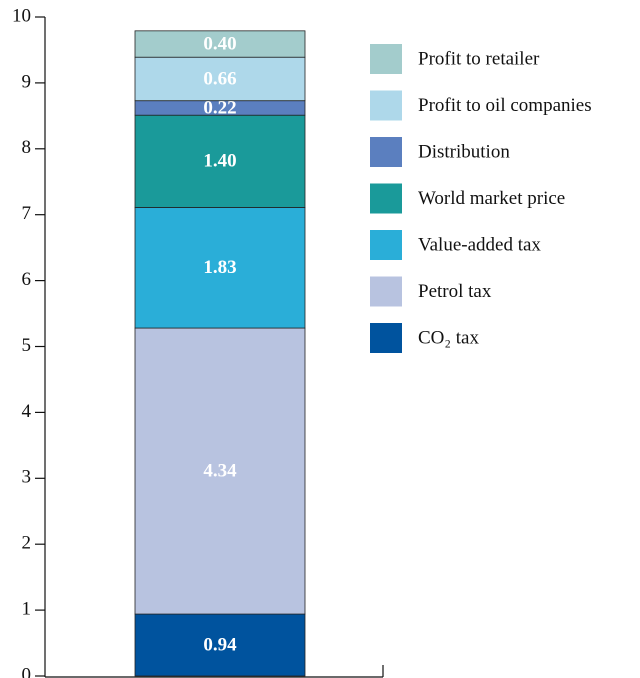 The image size is (640, 678). I want to click on y-tick-label: 2, so click(27, 543).